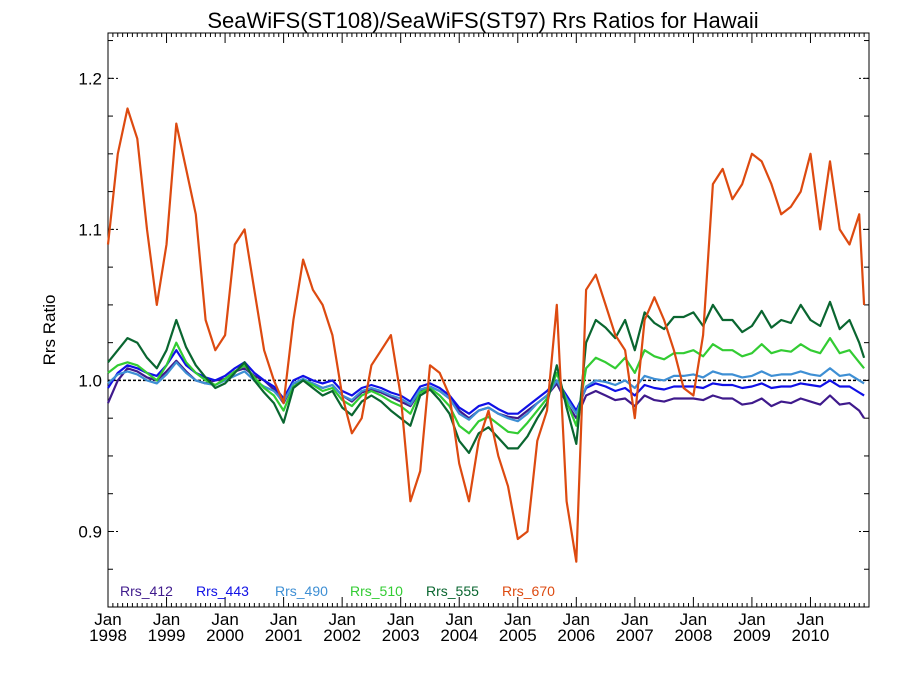 This screenshot has height=675, width=900. I want to click on x-tick-label-year: 2006, so click(576, 635).